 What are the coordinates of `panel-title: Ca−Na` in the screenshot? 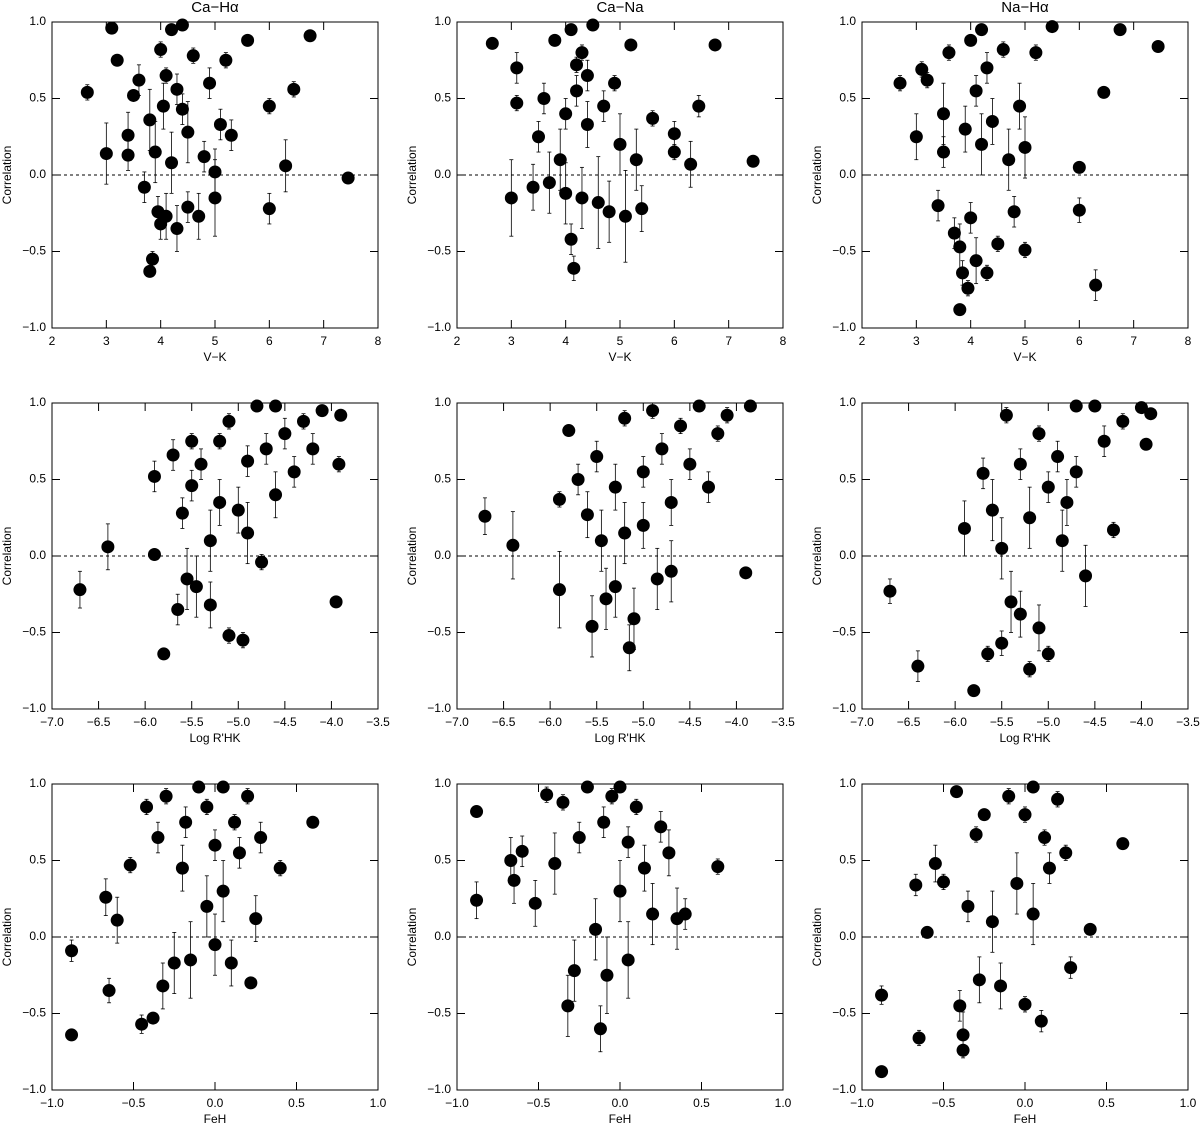 It's located at (620, 8).